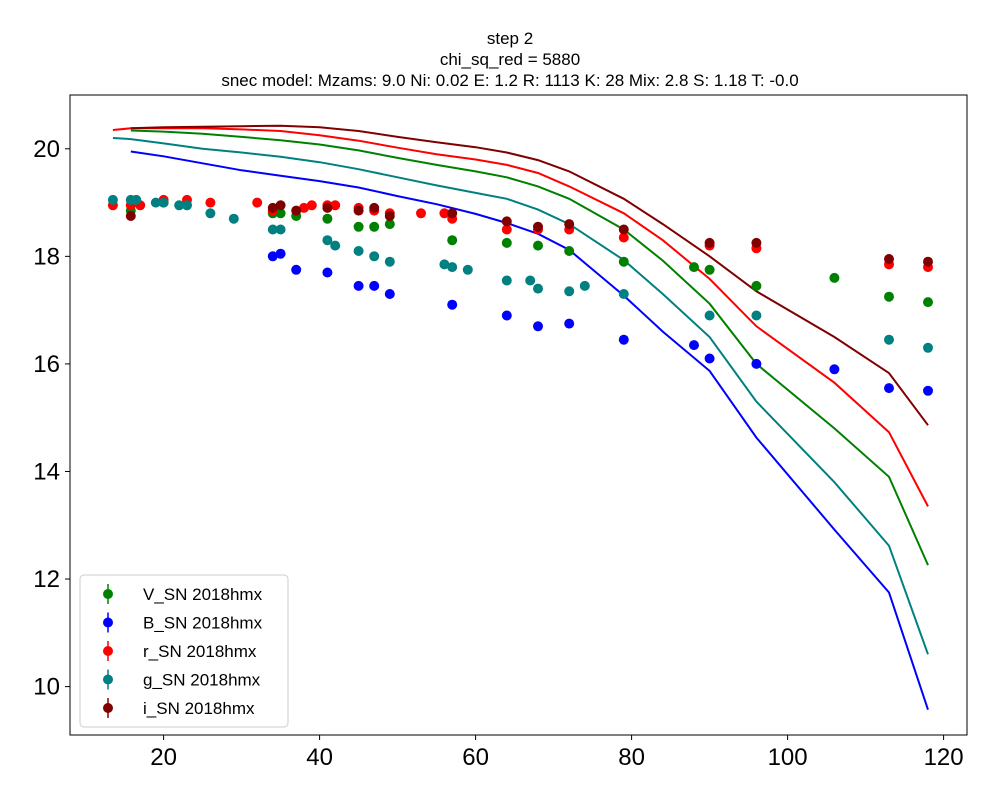 The height and width of the screenshot is (800, 1000). I want to click on x-axis-ticks: 20 40 60 80 100 120, so click(557, 753).